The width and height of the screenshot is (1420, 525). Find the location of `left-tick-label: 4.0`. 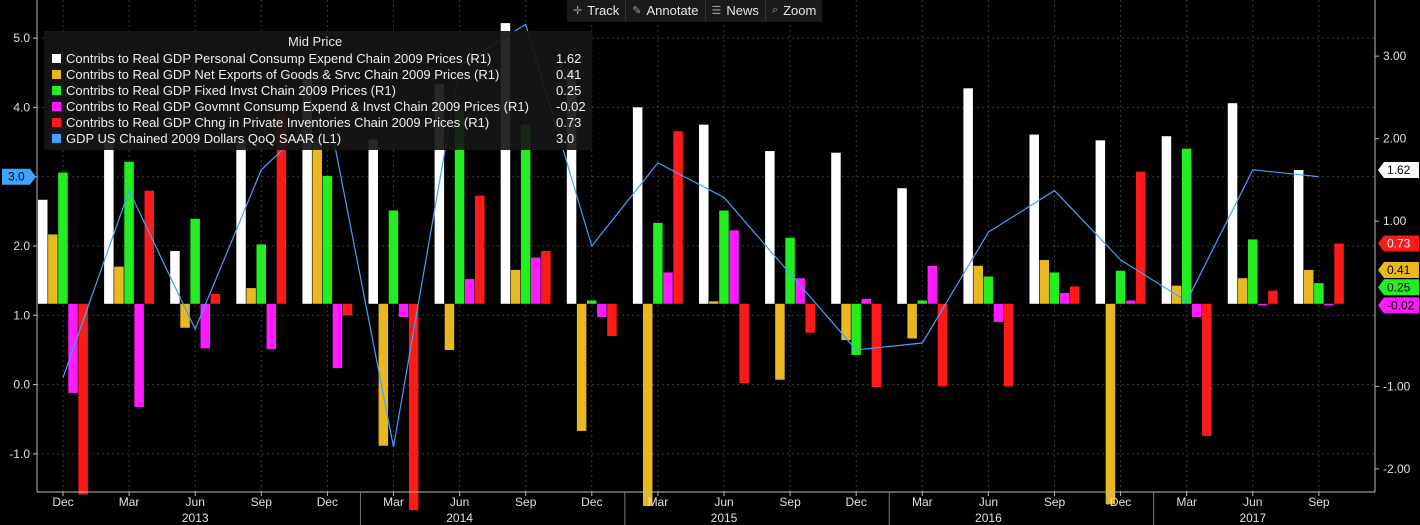

left-tick-label: 4.0 is located at coordinates (21, 107).